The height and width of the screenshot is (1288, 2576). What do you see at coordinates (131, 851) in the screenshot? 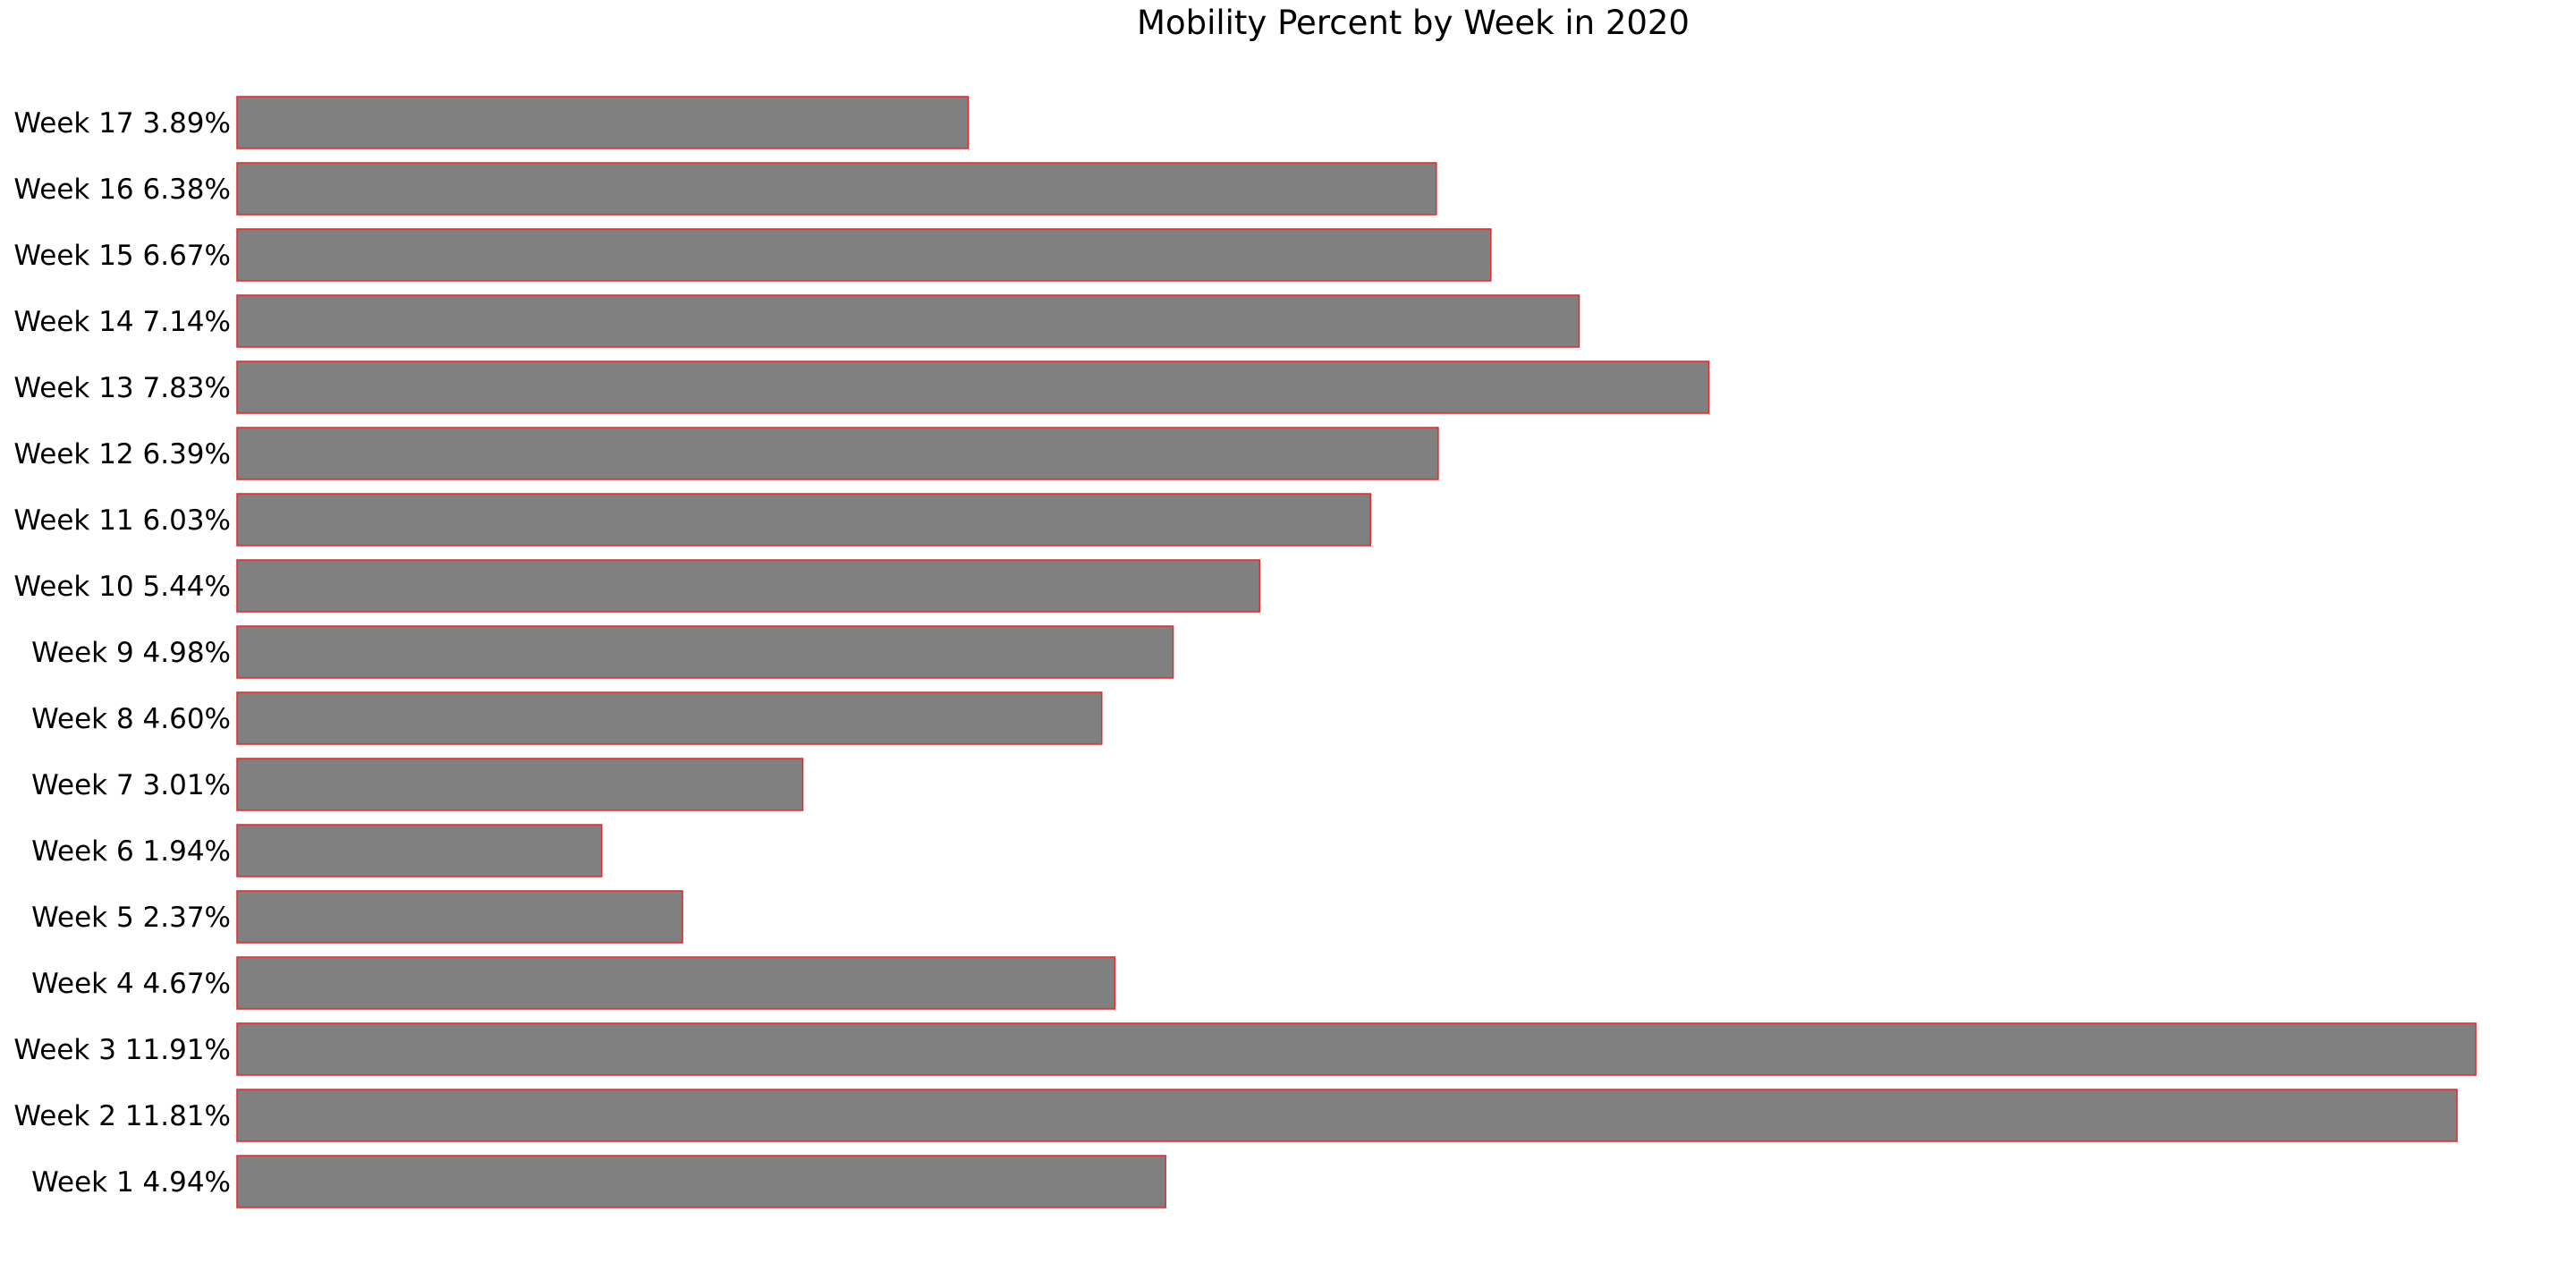
I see `category-label-week-6: Week 6 1.94%` at bounding box center [131, 851].